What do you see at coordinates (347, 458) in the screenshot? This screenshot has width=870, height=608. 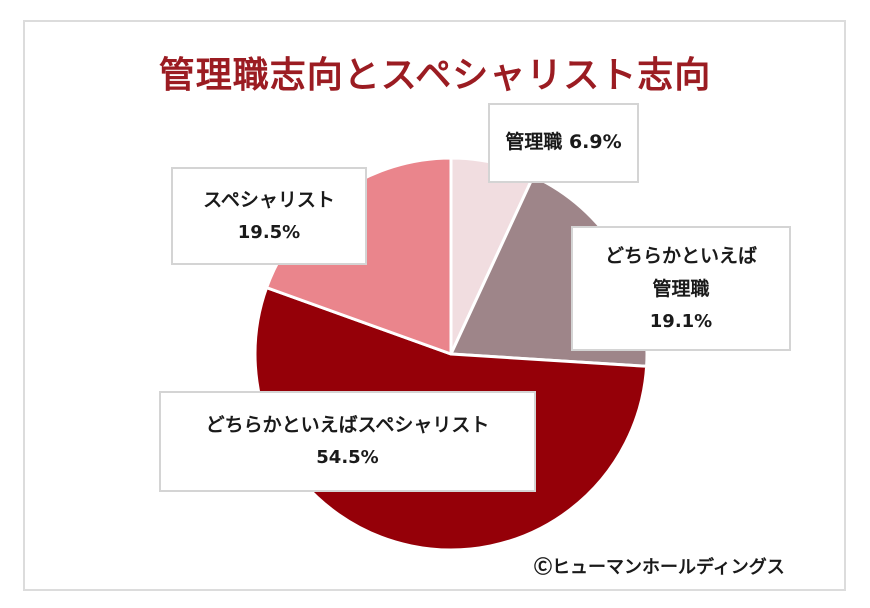 I see `label-dochira-specialist-pct: 54.5%` at bounding box center [347, 458].